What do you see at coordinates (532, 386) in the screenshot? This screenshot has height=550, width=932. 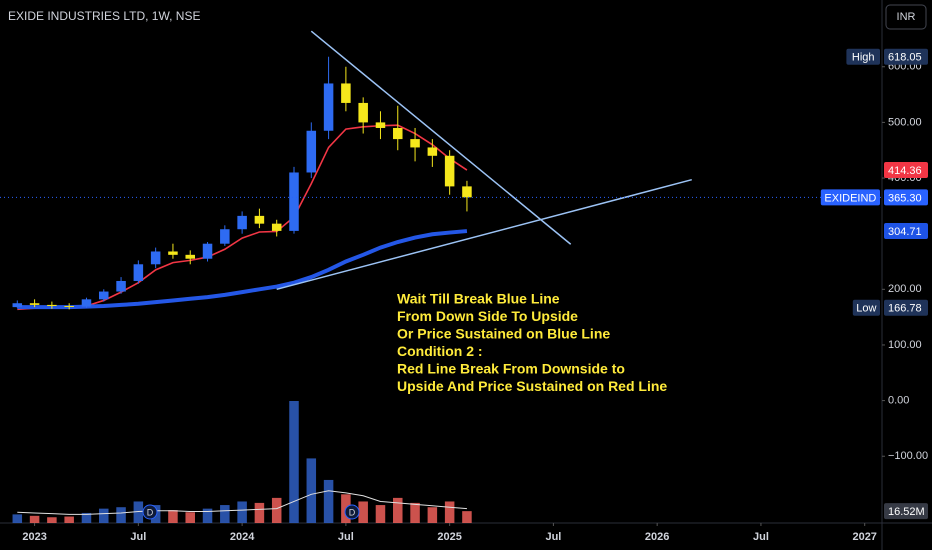 I see `annotation: Upside And Price Sustained on Red Line` at bounding box center [532, 386].